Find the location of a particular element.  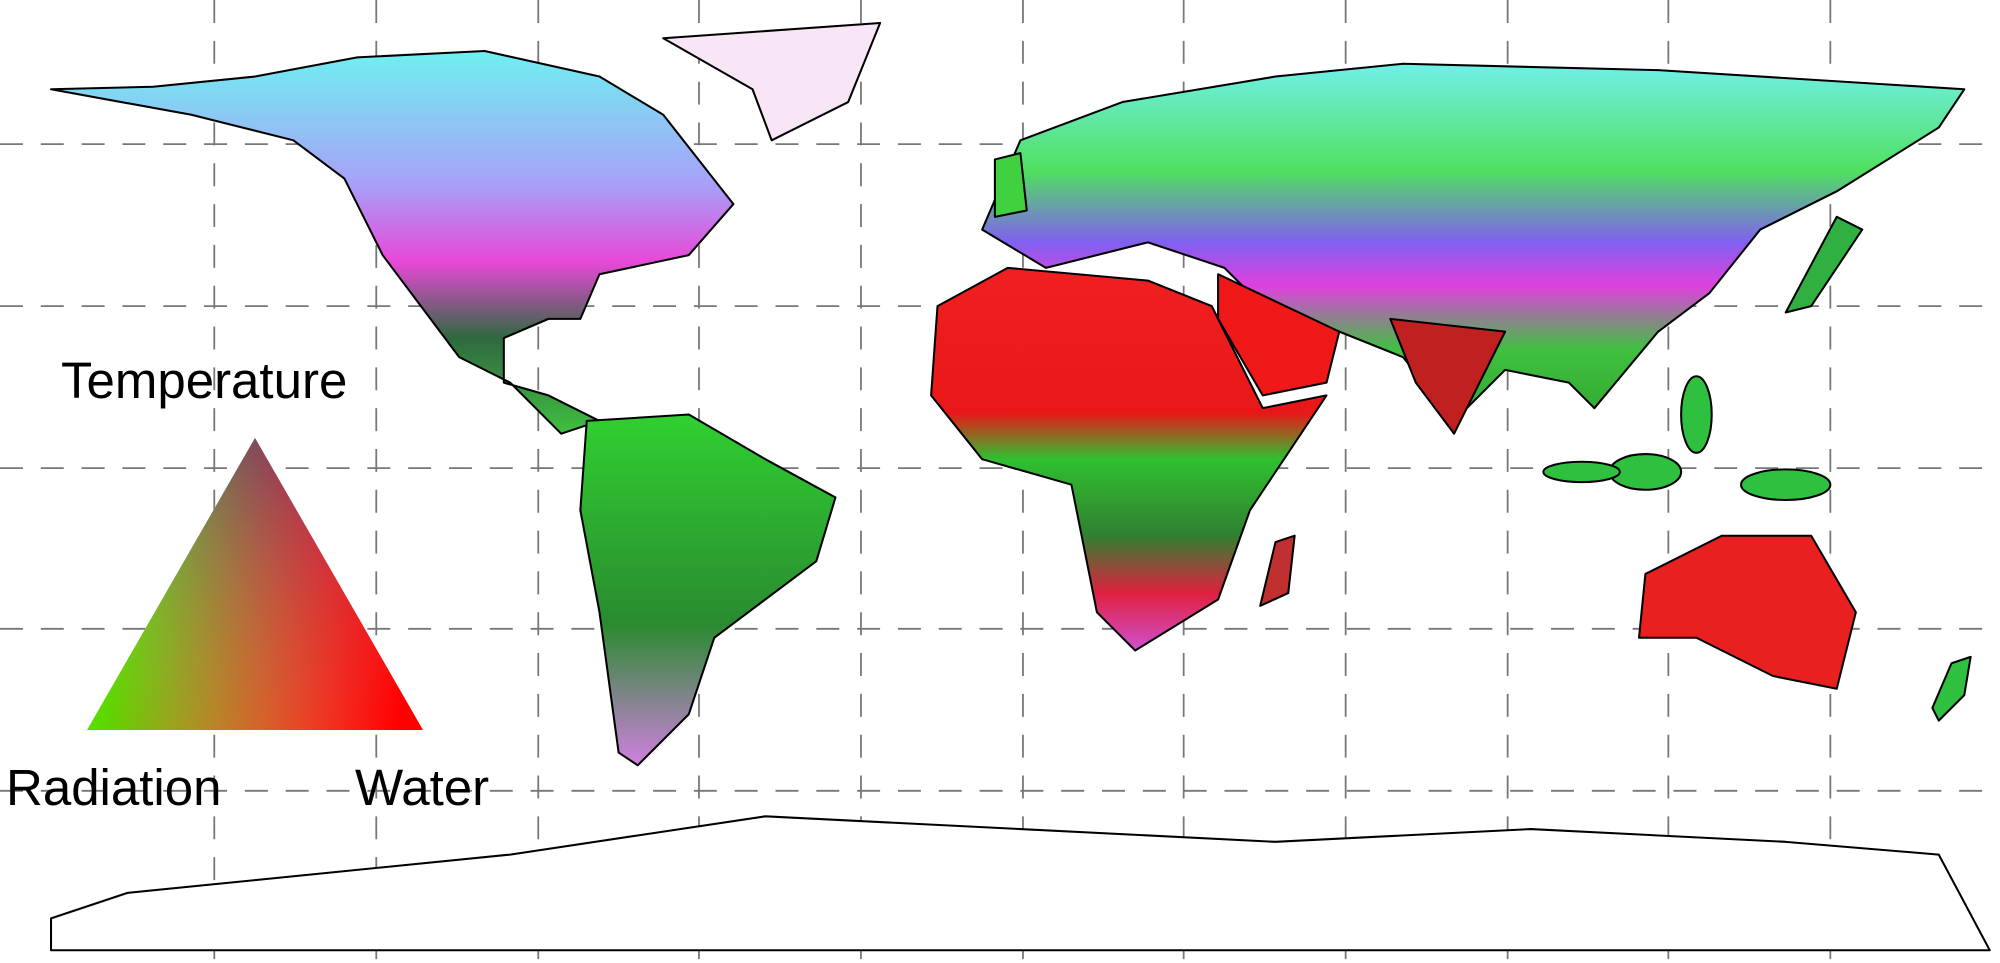

australia is located at coordinates (1747, 612).